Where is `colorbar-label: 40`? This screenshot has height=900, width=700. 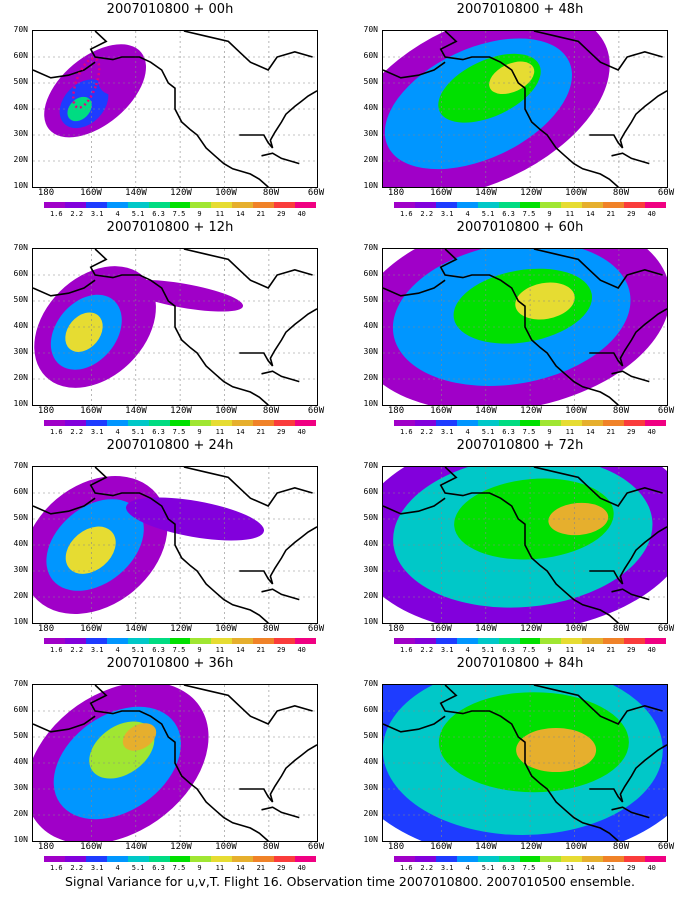
colorbar-label: 40 is located at coordinates (301, 214).